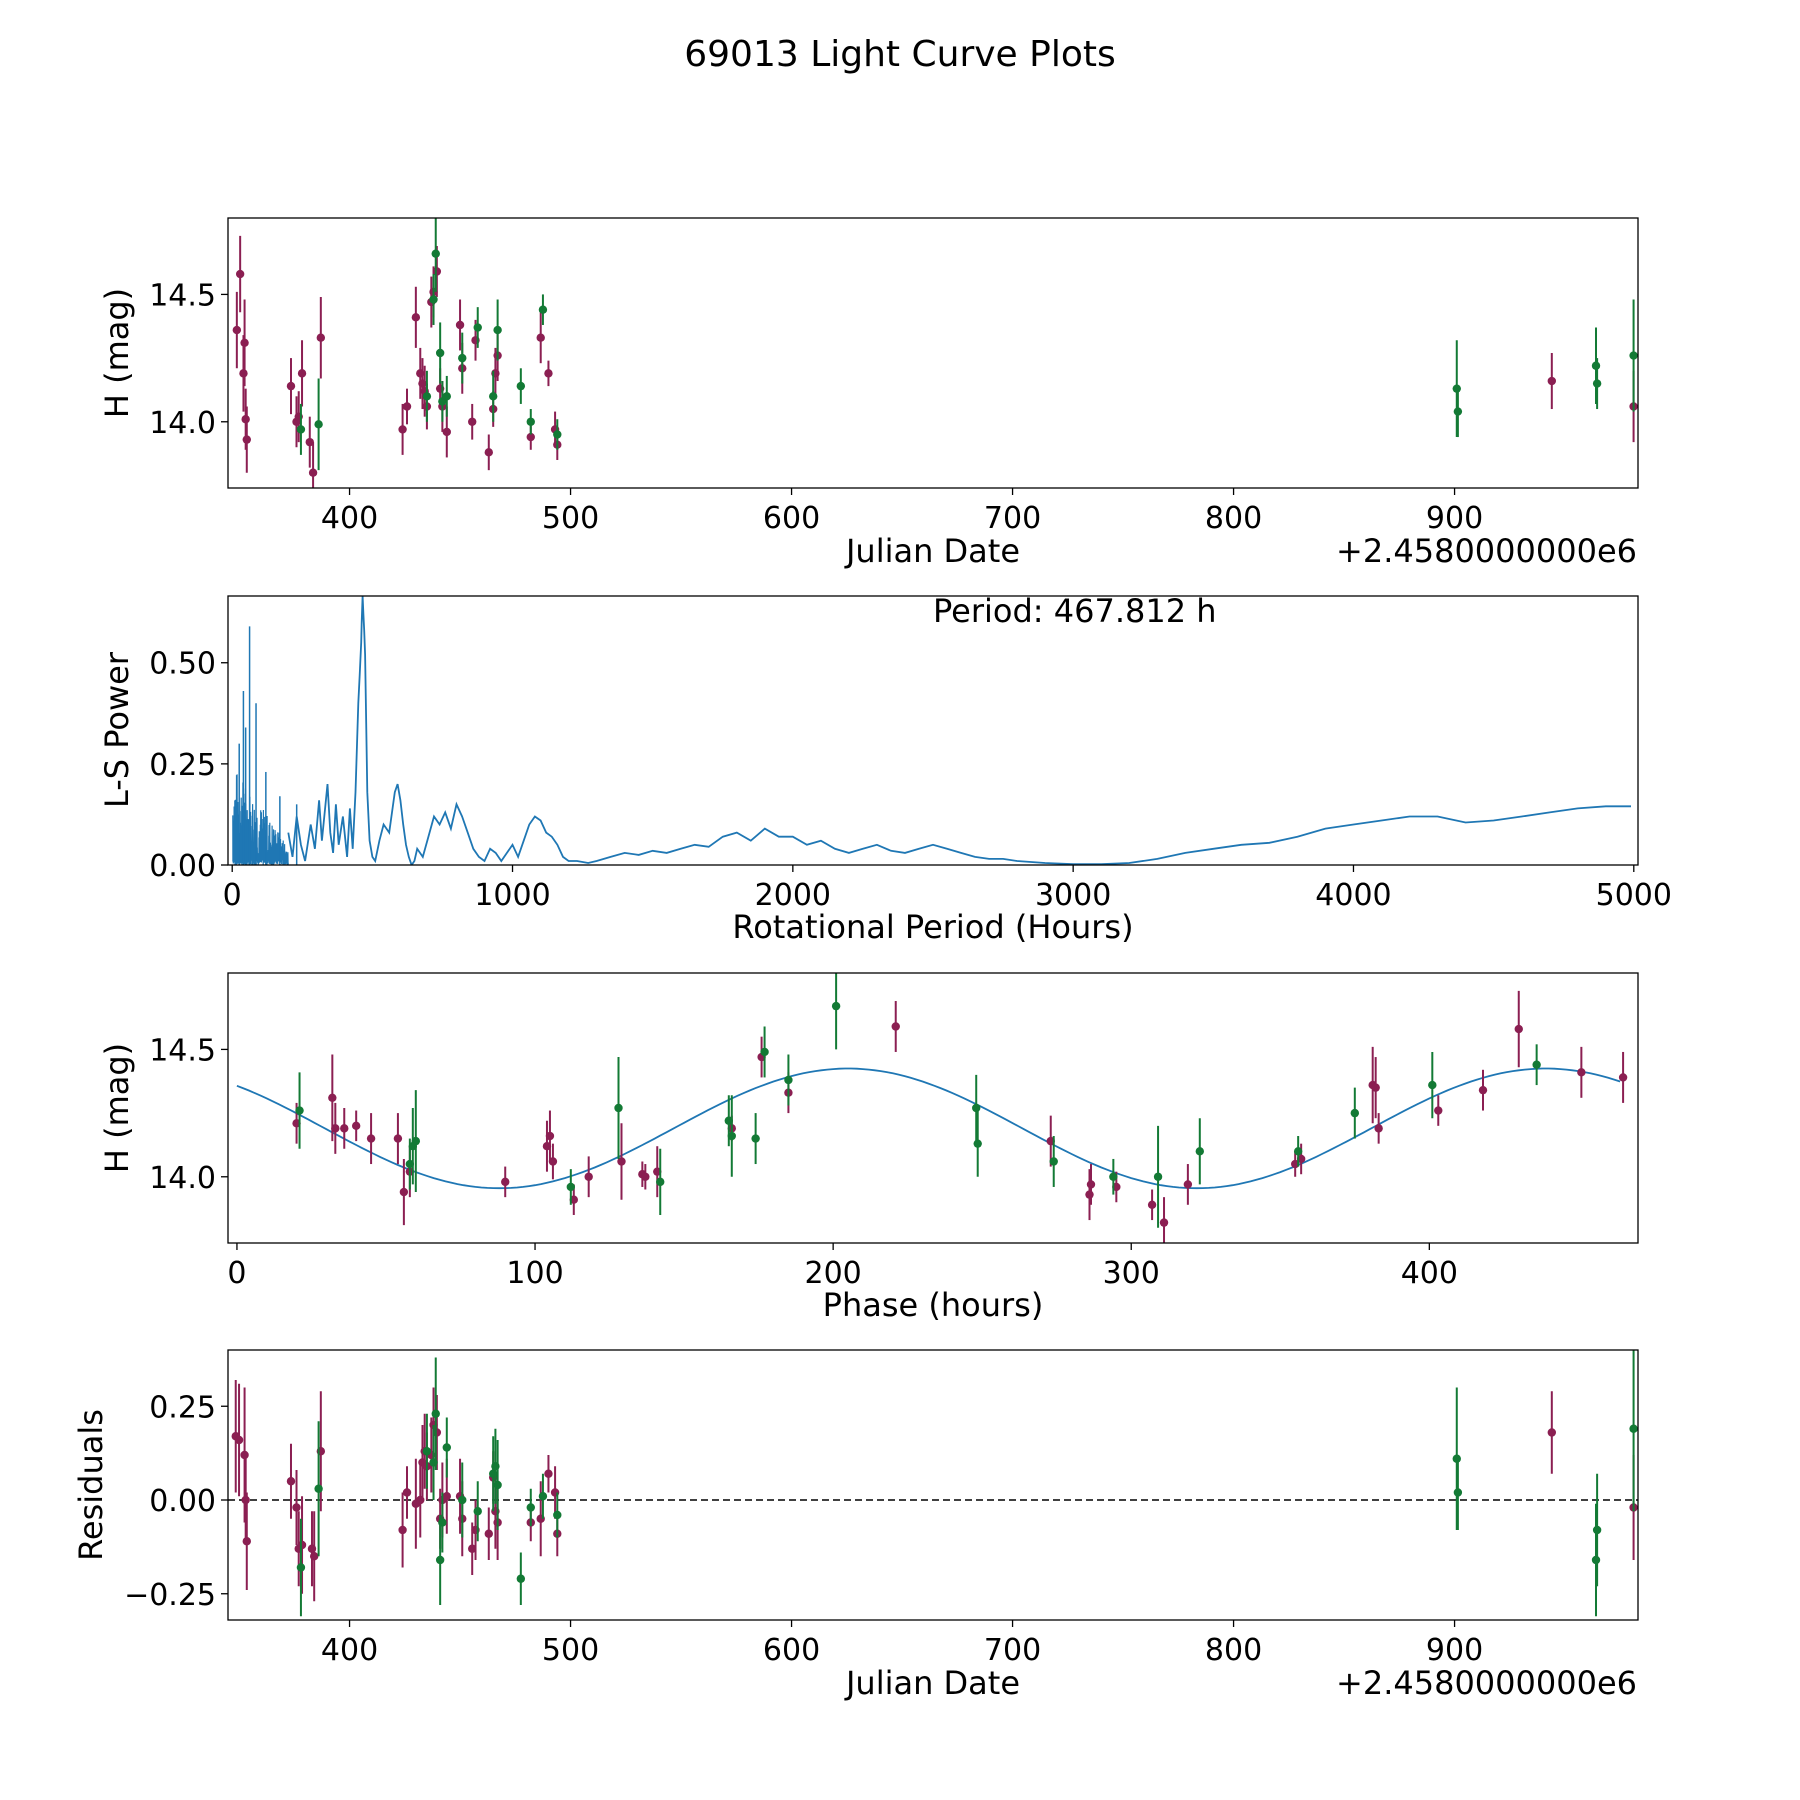 The height and width of the screenshot is (1800, 1800). Describe the element at coordinates (1353, 895) in the screenshot. I see `periodogram-x-tick-label: 4000` at that location.